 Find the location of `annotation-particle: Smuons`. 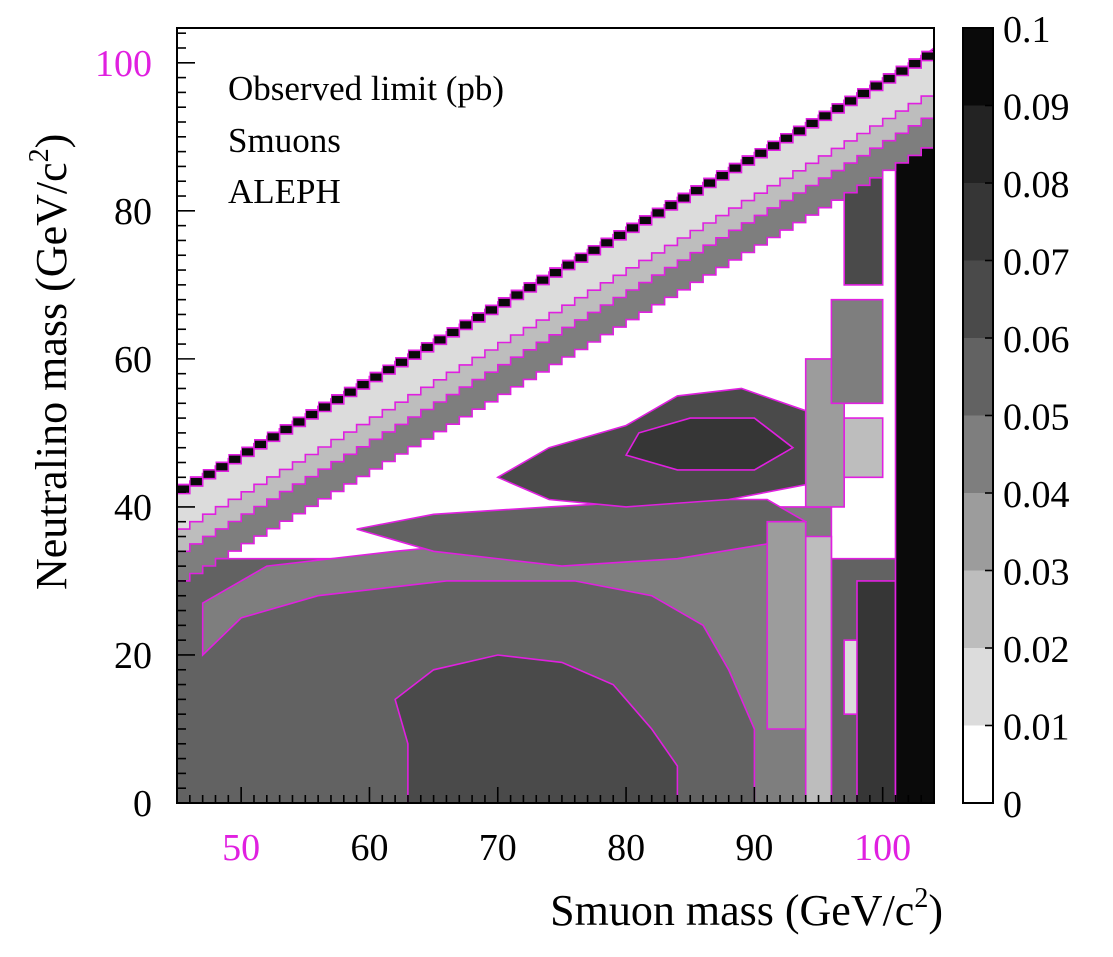

annotation-particle: Smuons is located at coordinates (284, 140).